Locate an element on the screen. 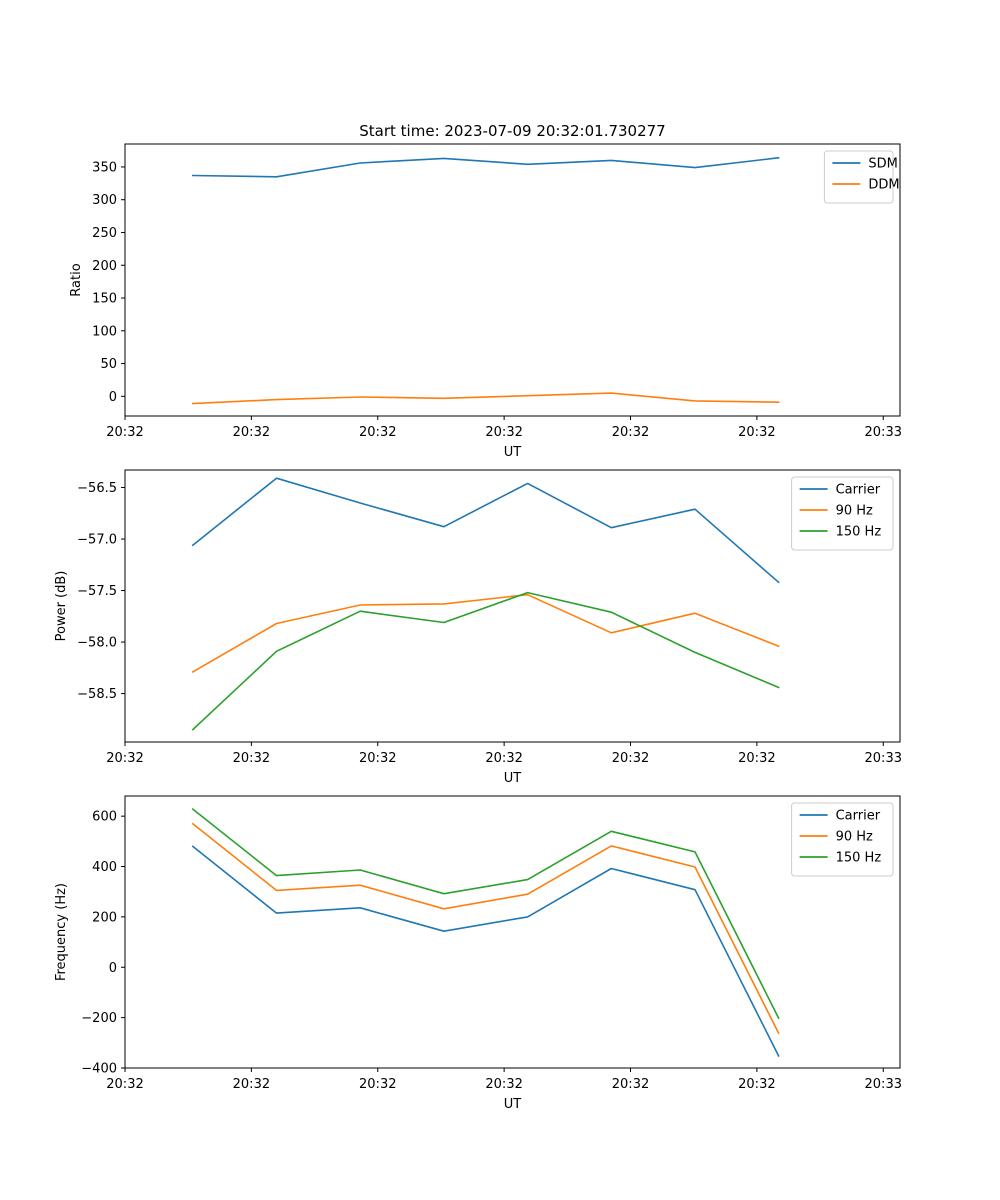 Image resolution: width=1000 pixels, height=1200 pixels. legend-label: DDM is located at coordinates (883, 185).